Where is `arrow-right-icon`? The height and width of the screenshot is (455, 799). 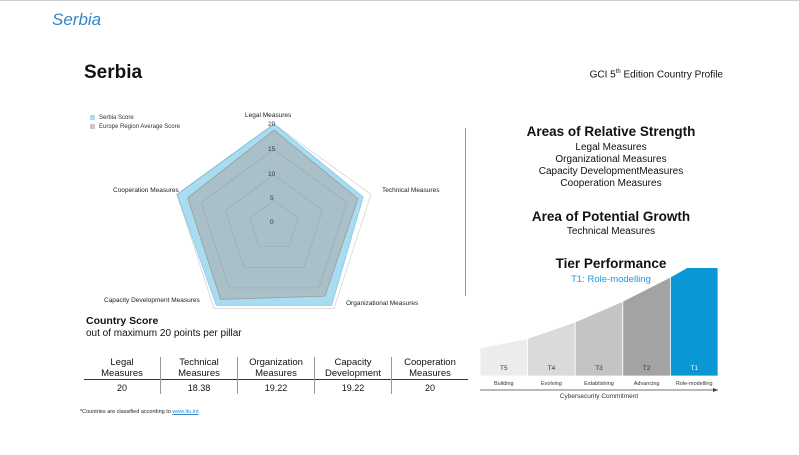
arrow-right-icon is located at coordinates (715, 390).